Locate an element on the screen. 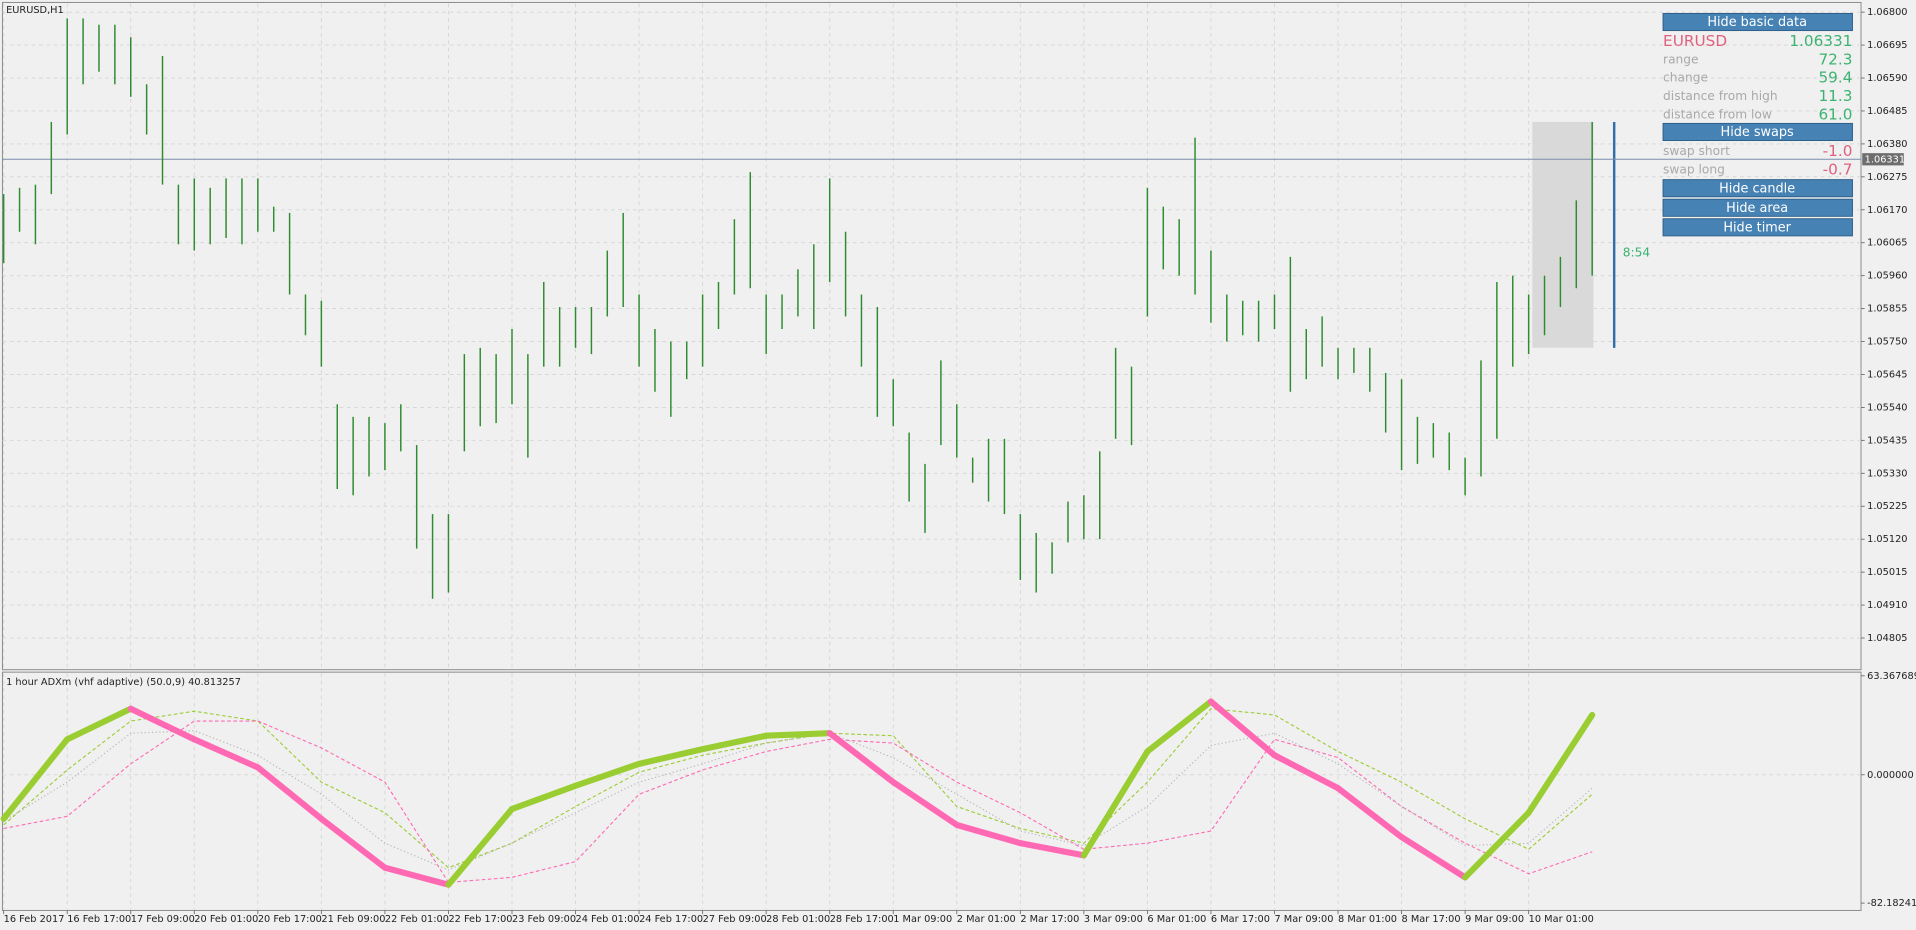 The width and height of the screenshot is (1916, 930). candle-timer: 8:54 is located at coordinates (1637, 252).